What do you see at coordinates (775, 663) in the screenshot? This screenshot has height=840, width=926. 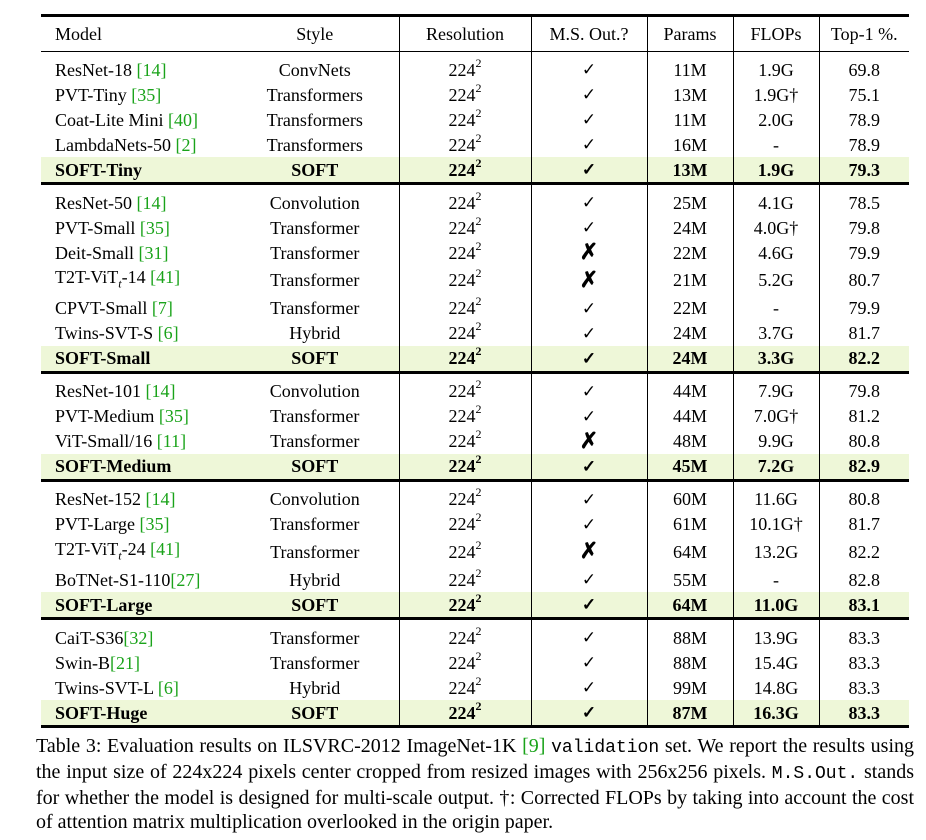 I see `cell-flops: 15.4G` at bounding box center [775, 663].